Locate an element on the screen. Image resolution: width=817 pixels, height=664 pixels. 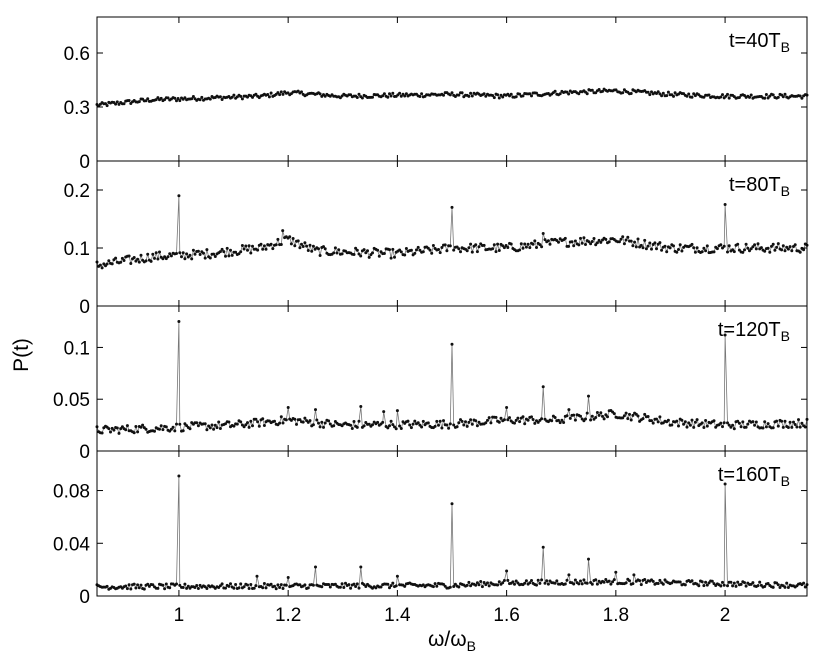
series-line is located at coordinates (452, 378).